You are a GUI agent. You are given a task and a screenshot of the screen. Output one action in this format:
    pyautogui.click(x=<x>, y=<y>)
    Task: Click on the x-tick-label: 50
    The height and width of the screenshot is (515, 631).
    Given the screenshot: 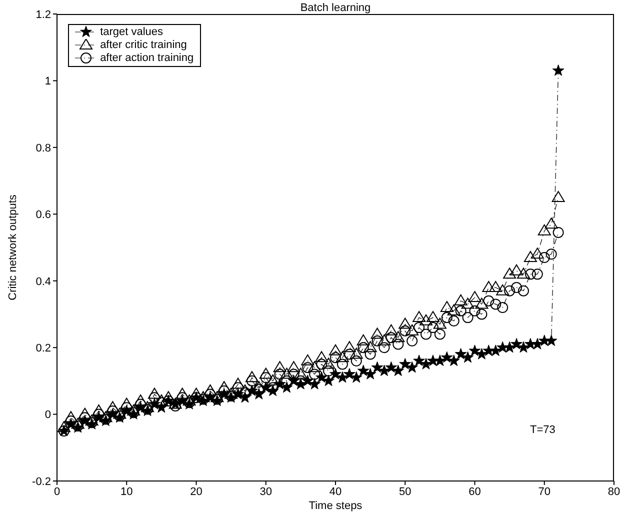 What is the action you would take?
    pyautogui.click(x=405, y=492)
    